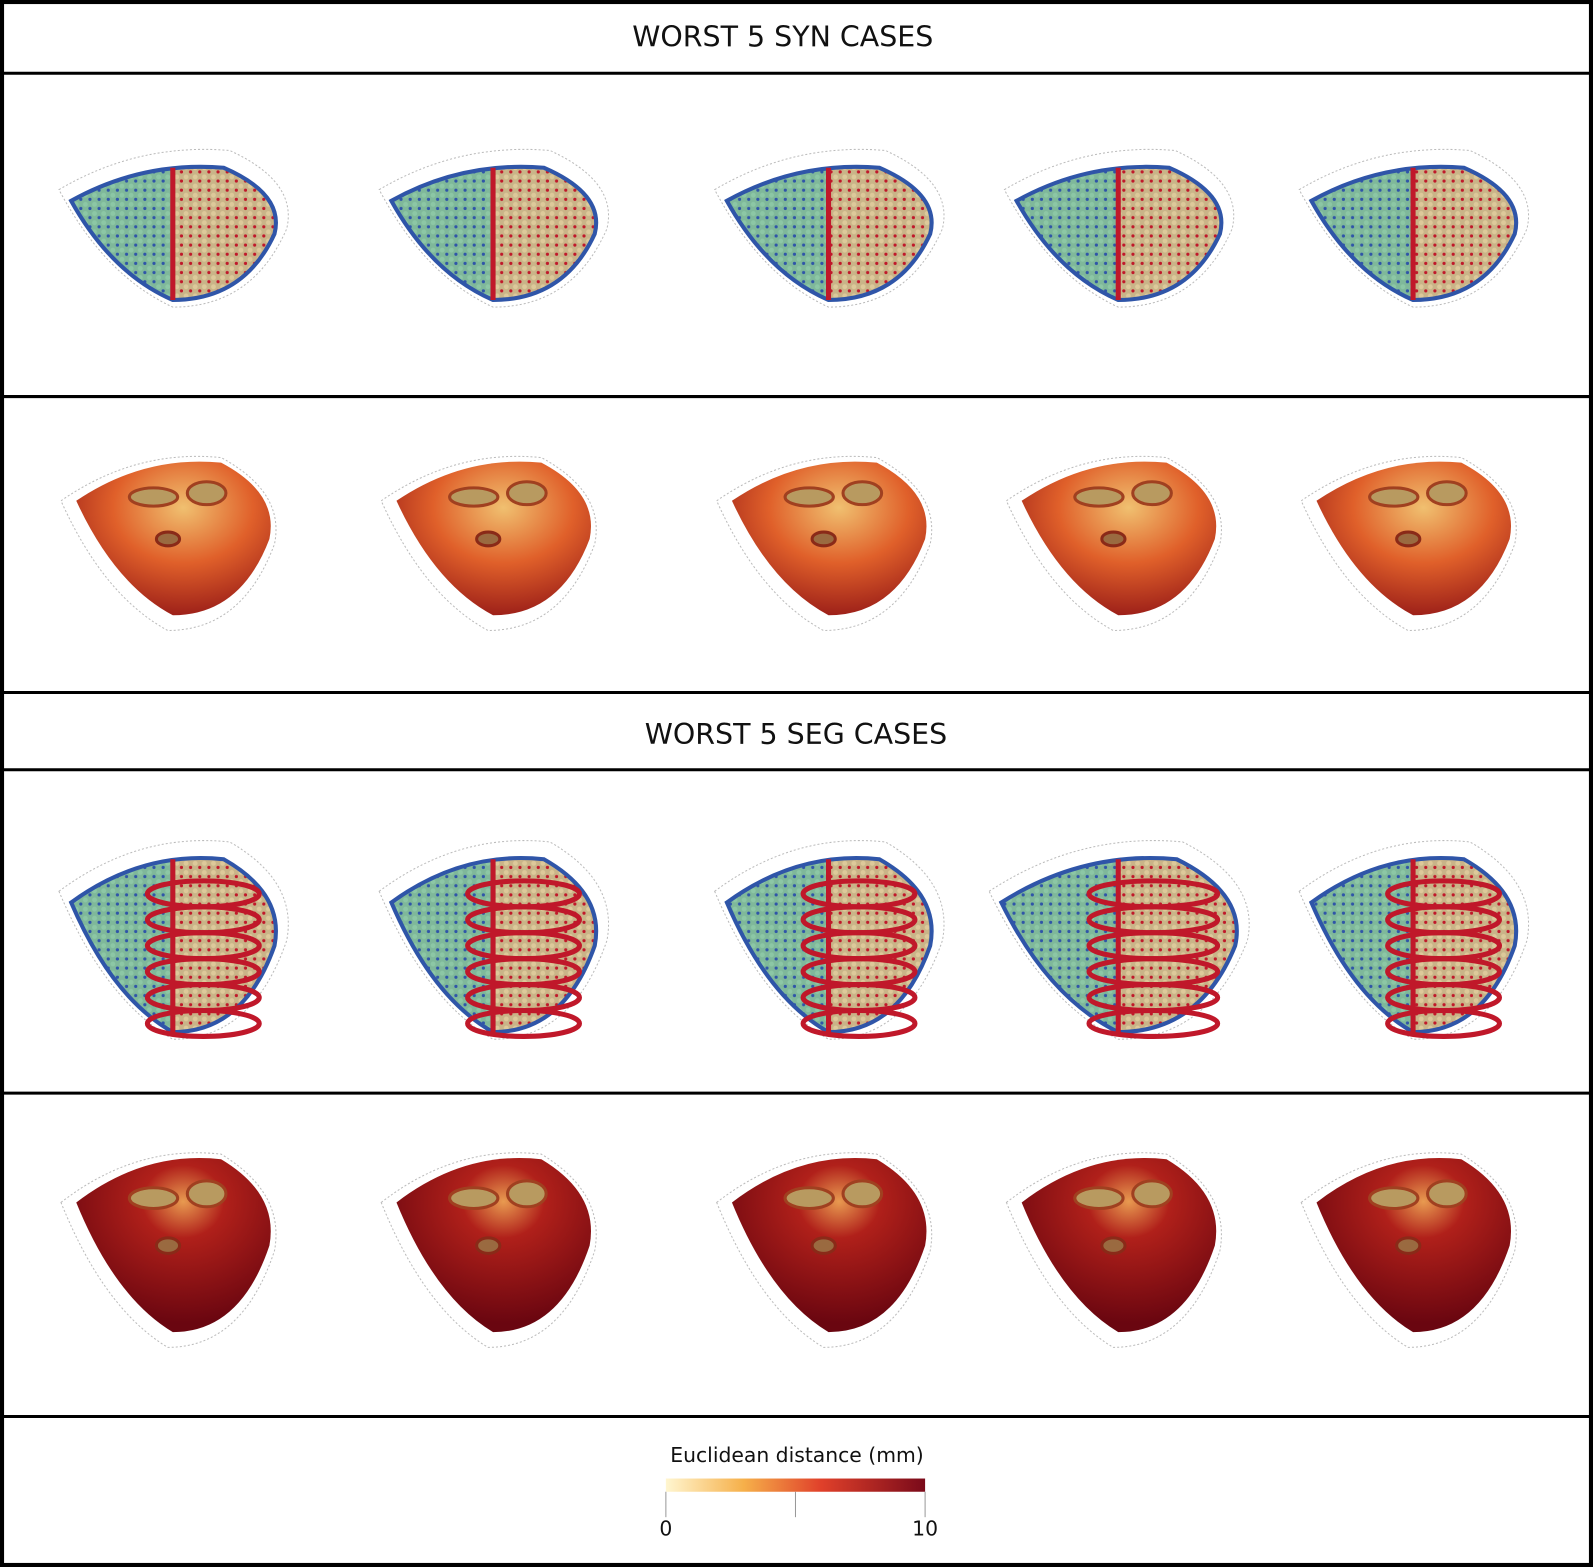  Describe the element at coordinates (796, 1455) in the screenshot. I see `colorbar-label: Euclidean distance (mm)` at that location.